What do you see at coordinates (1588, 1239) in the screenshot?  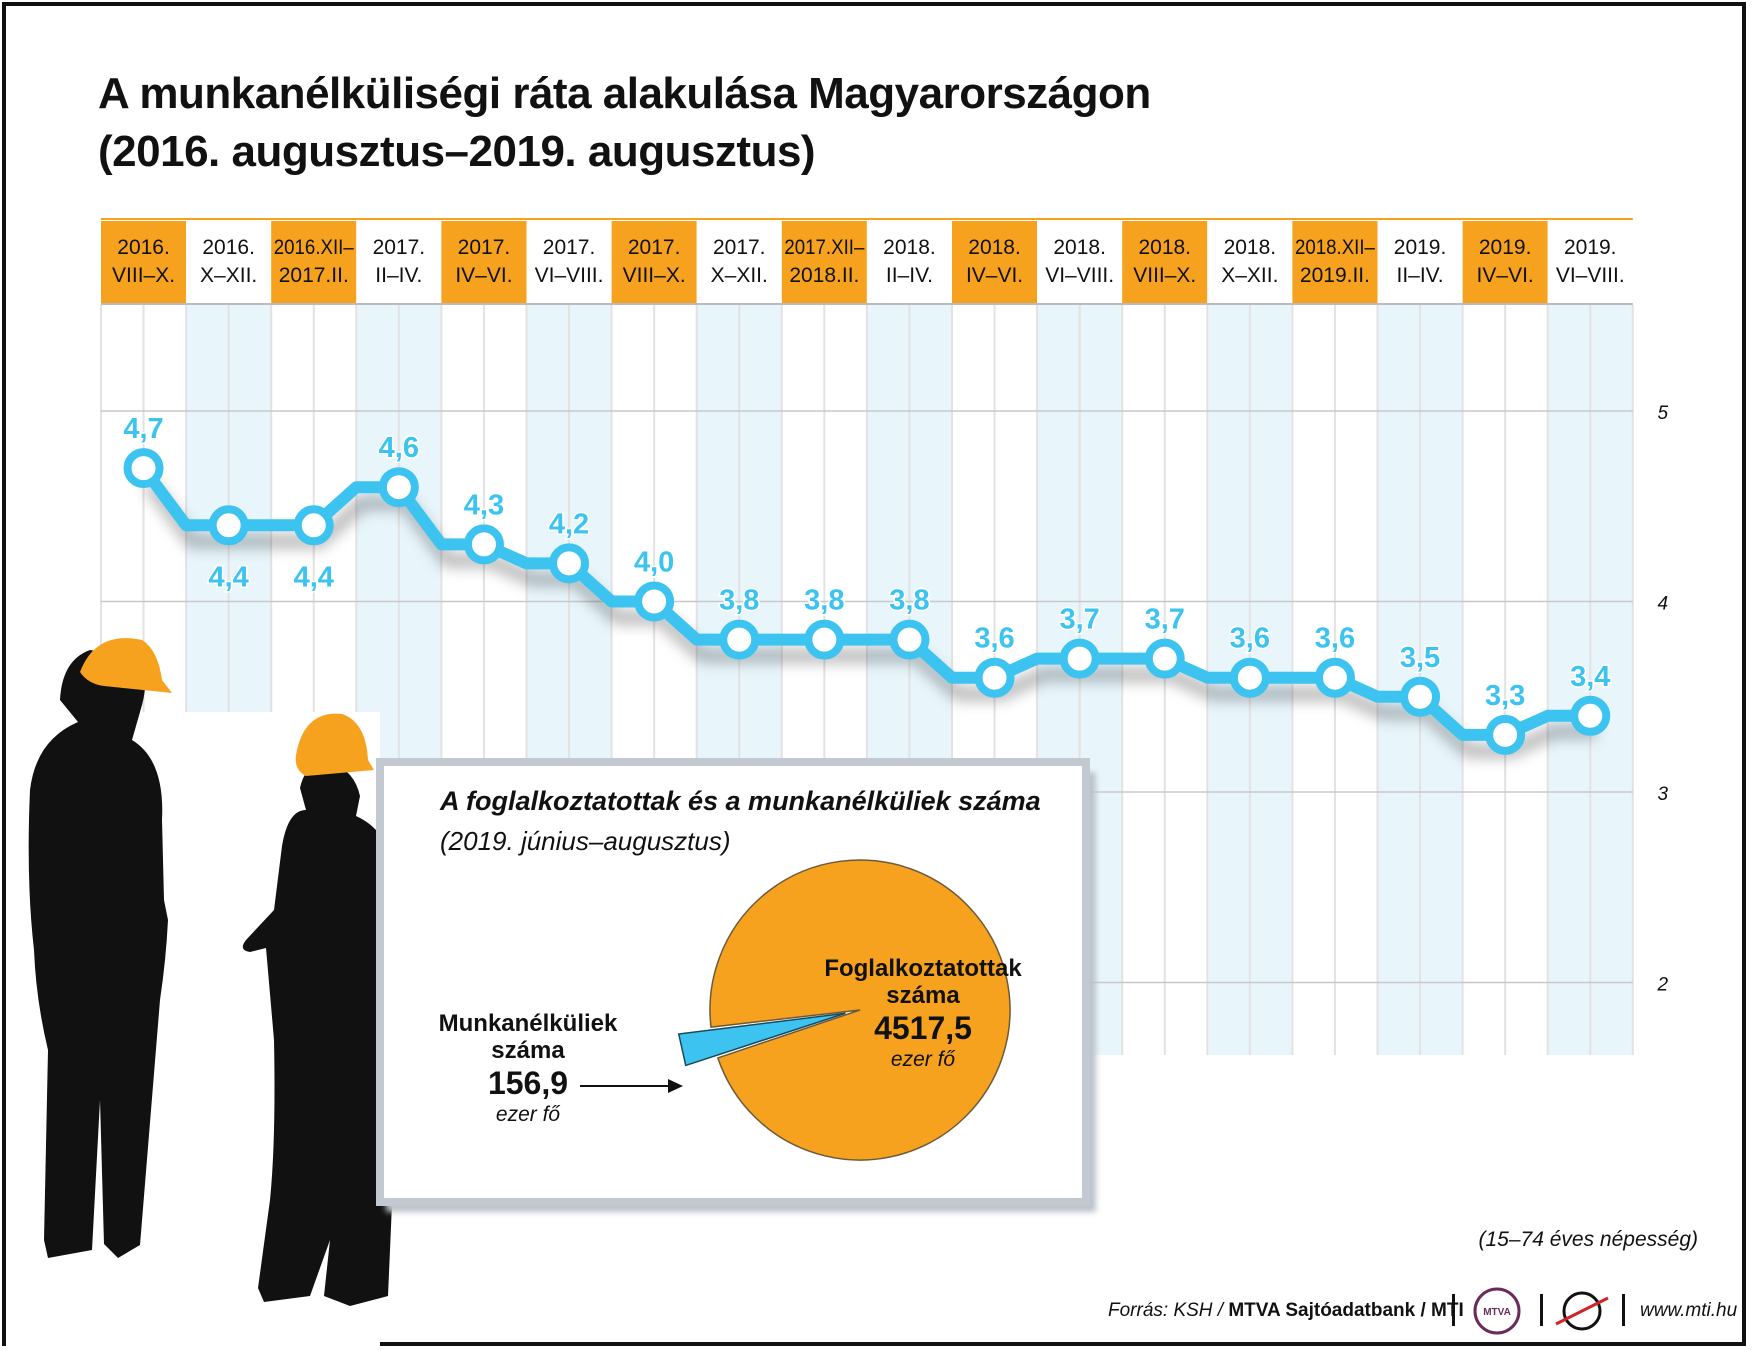 I see `population-note: (15–74 éves népesség)` at bounding box center [1588, 1239].